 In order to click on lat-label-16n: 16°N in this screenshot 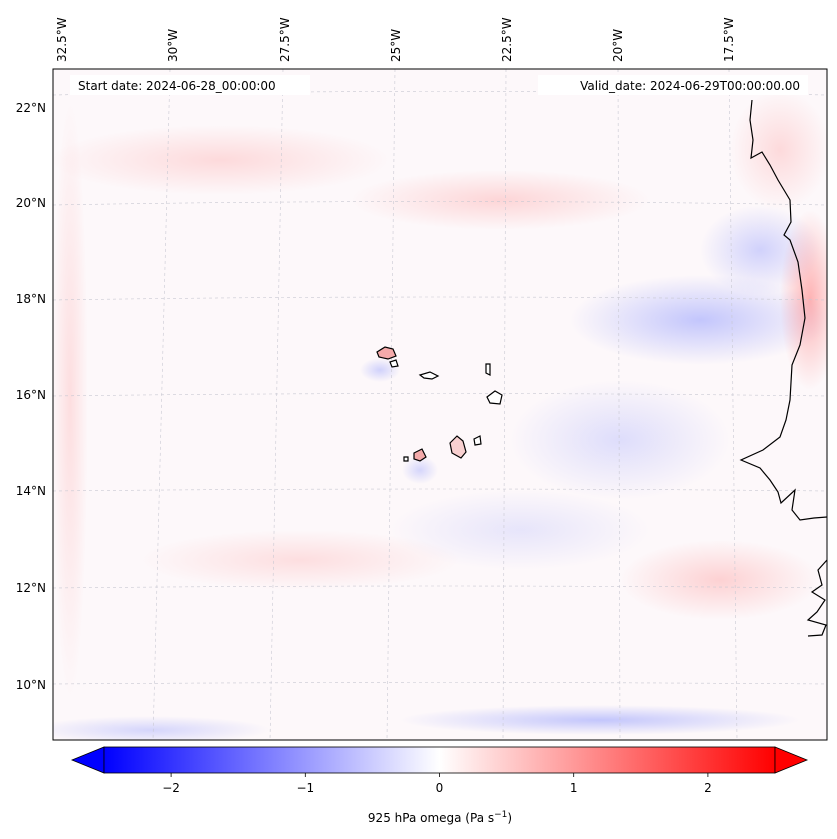, I will do `click(31, 395)`.